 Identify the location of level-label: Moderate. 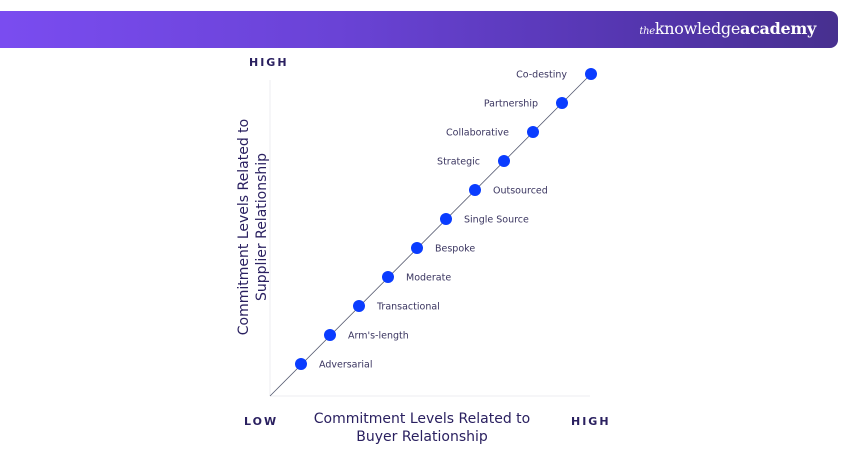
(428, 278).